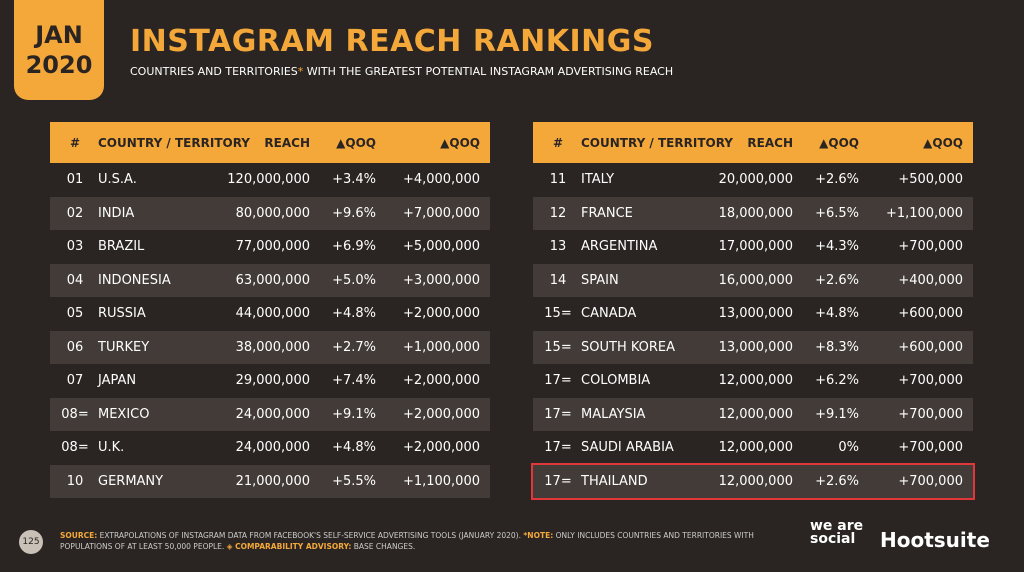  Describe the element at coordinates (558, 280) in the screenshot. I see `cell: 14` at that location.